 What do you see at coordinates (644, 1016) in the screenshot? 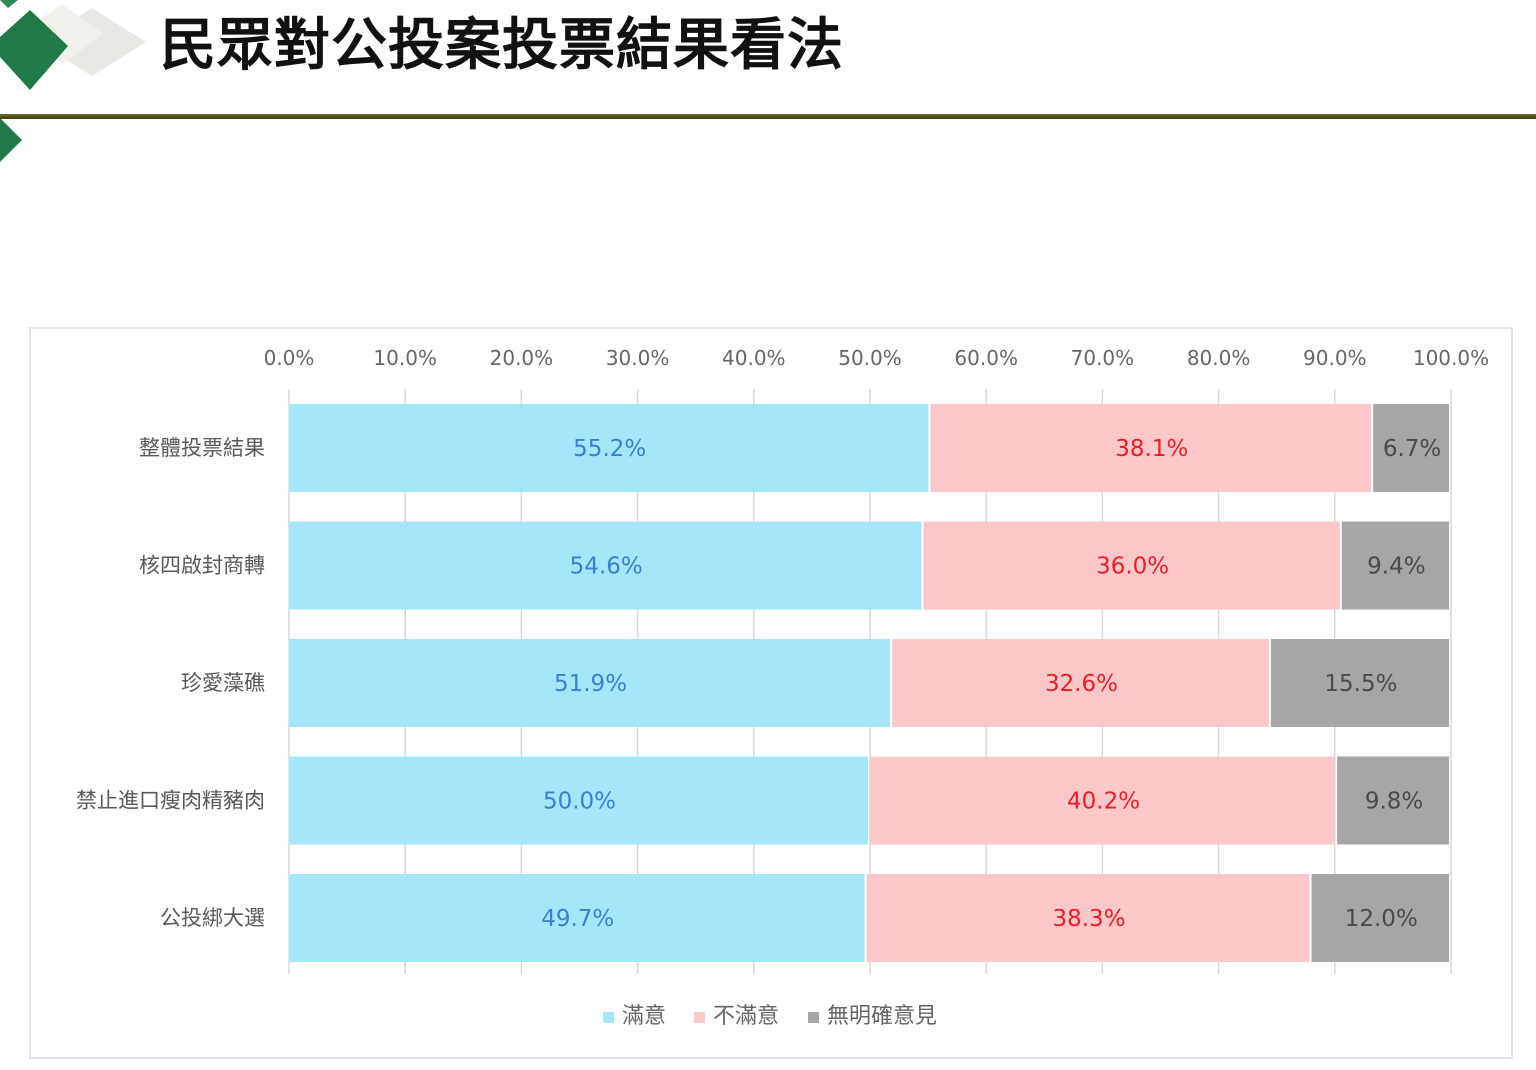
I see `legend-label: 滿意` at bounding box center [644, 1016].